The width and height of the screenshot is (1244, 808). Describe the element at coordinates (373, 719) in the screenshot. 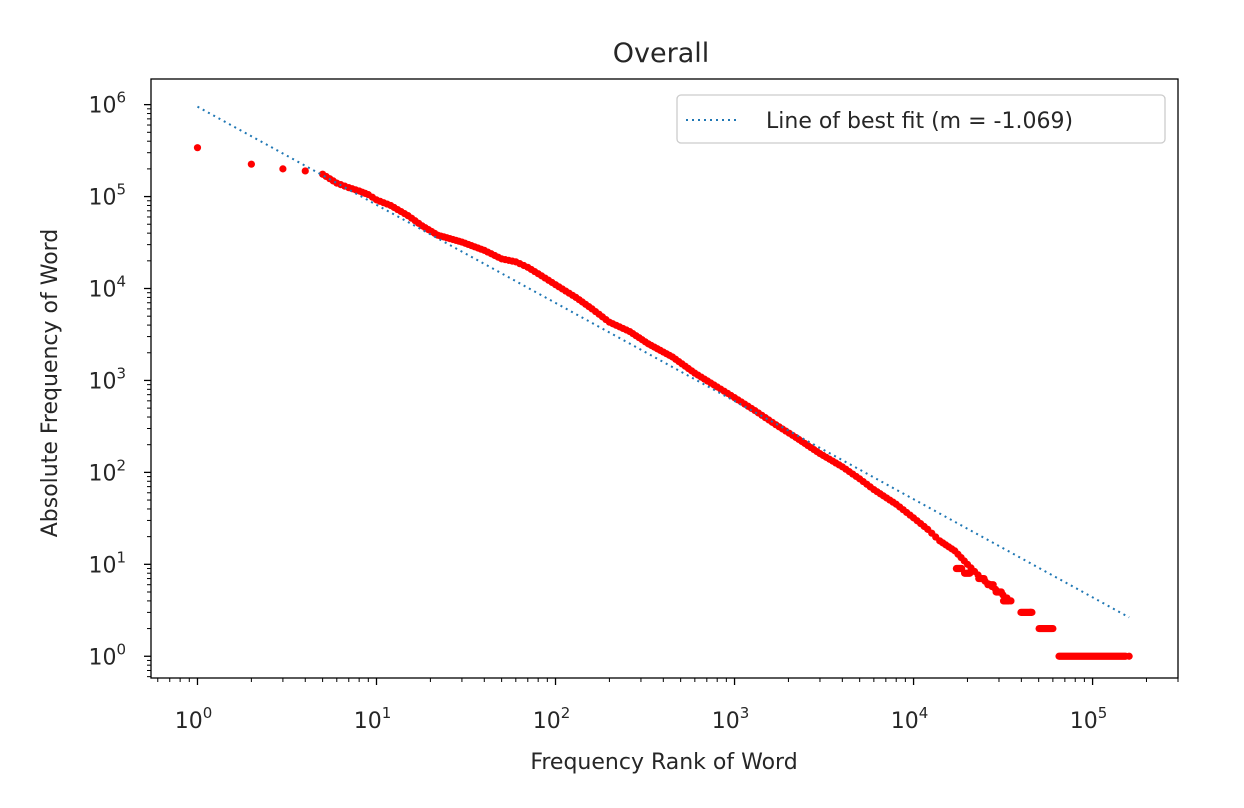

I see `x-tick-label: 10¹` at that location.